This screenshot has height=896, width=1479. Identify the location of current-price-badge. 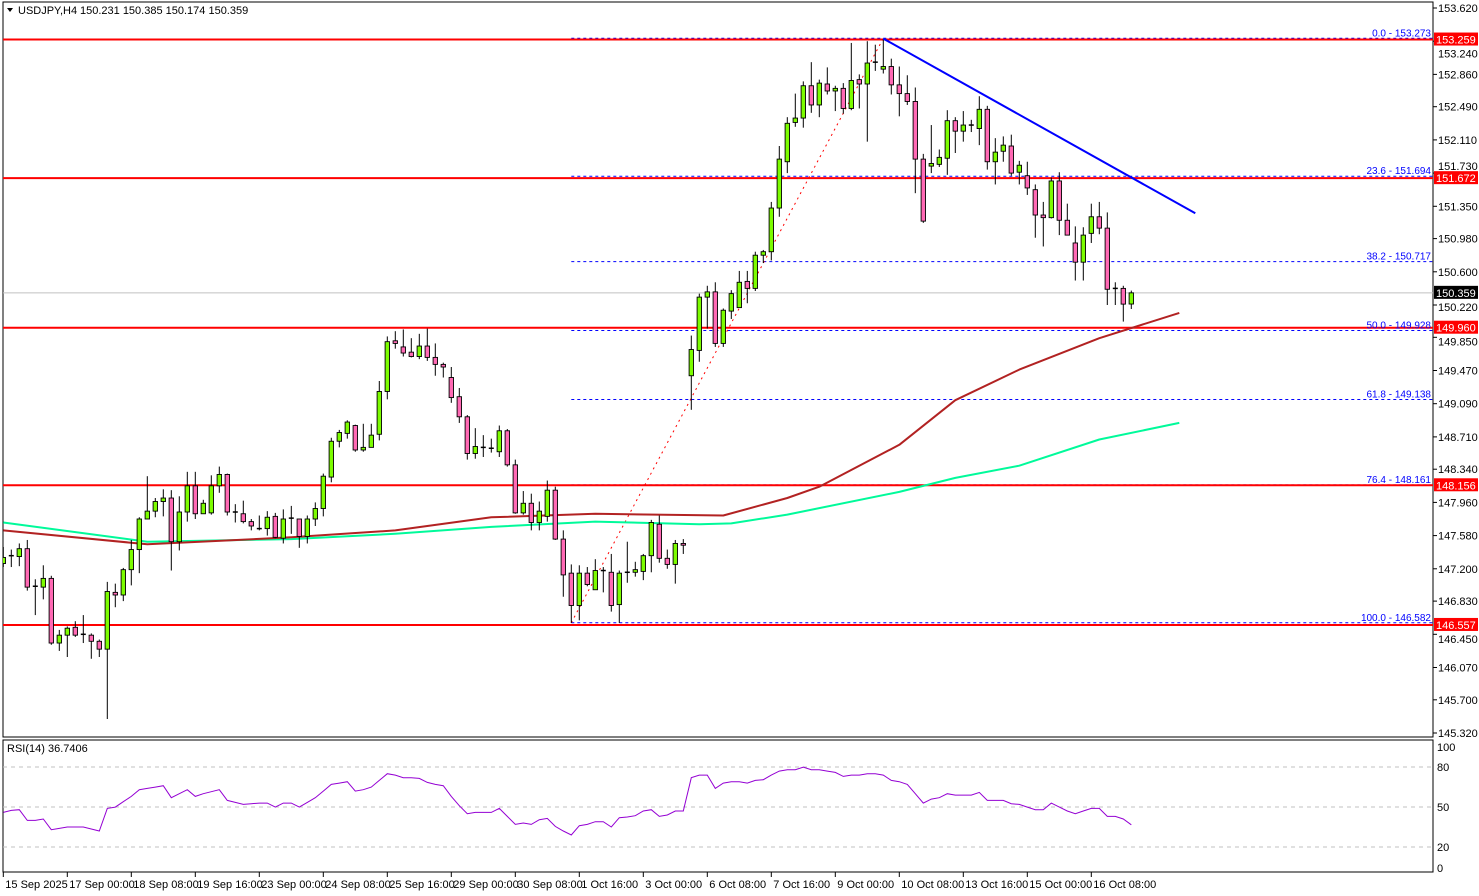
(1456, 292).